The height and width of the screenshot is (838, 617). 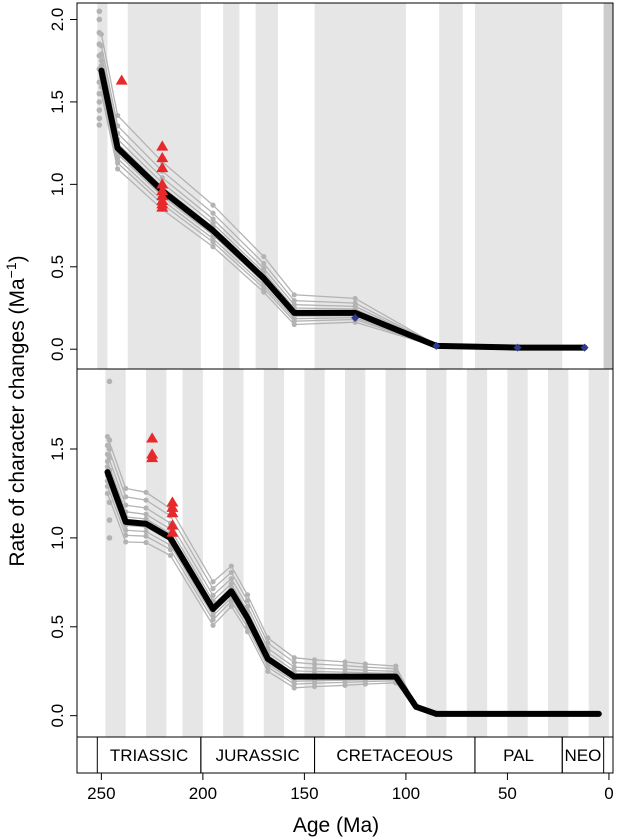 What do you see at coordinates (57, 102) in the screenshot?
I see `y-tick-label: 1.5` at bounding box center [57, 102].